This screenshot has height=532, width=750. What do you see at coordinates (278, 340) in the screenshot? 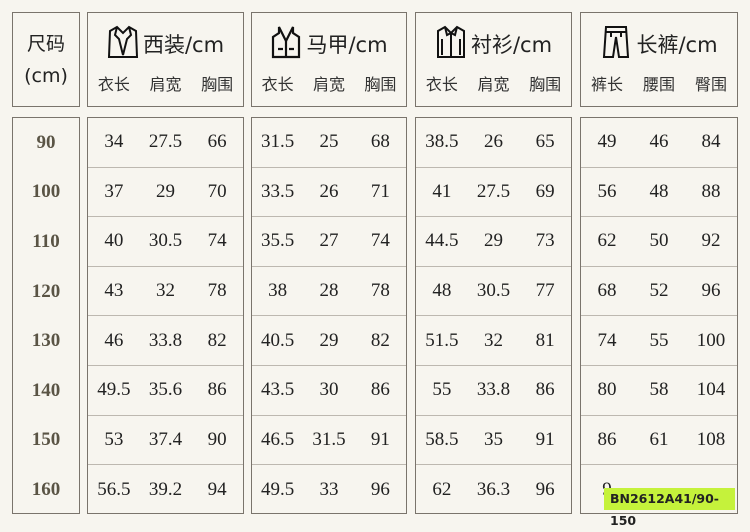
I see `cell-value: 40.5` at bounding box center [278, 340].